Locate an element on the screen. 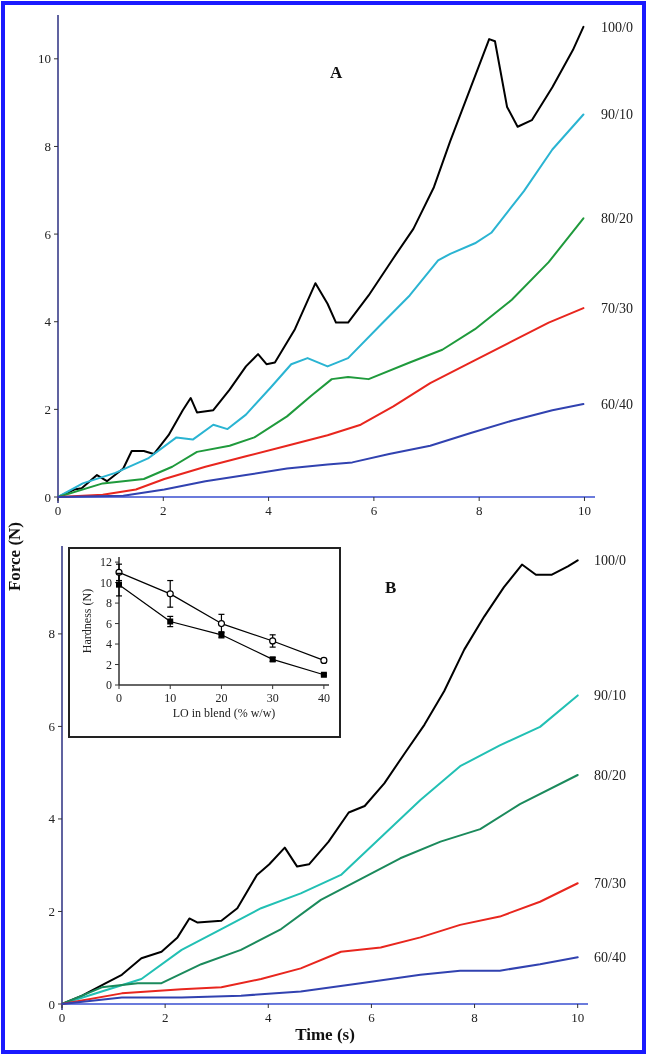 The image size is (647, 1055). text: B is located at coordinates (391, 587).